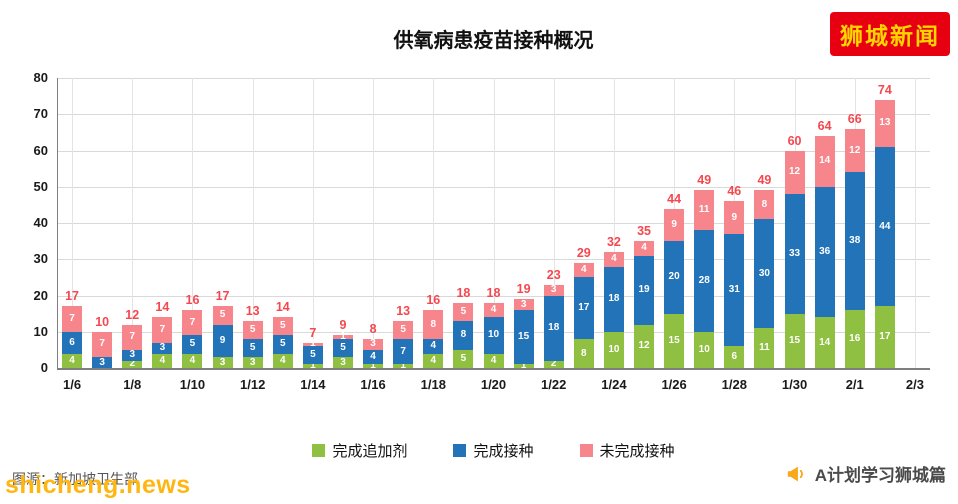 This screenshot has width=958, height=504. What do you see at coordinates (627, 450) in the screenshot?
I see `legend-item-not-fully-vaccinated: 未完成接种` at bounding box center [627, 450].